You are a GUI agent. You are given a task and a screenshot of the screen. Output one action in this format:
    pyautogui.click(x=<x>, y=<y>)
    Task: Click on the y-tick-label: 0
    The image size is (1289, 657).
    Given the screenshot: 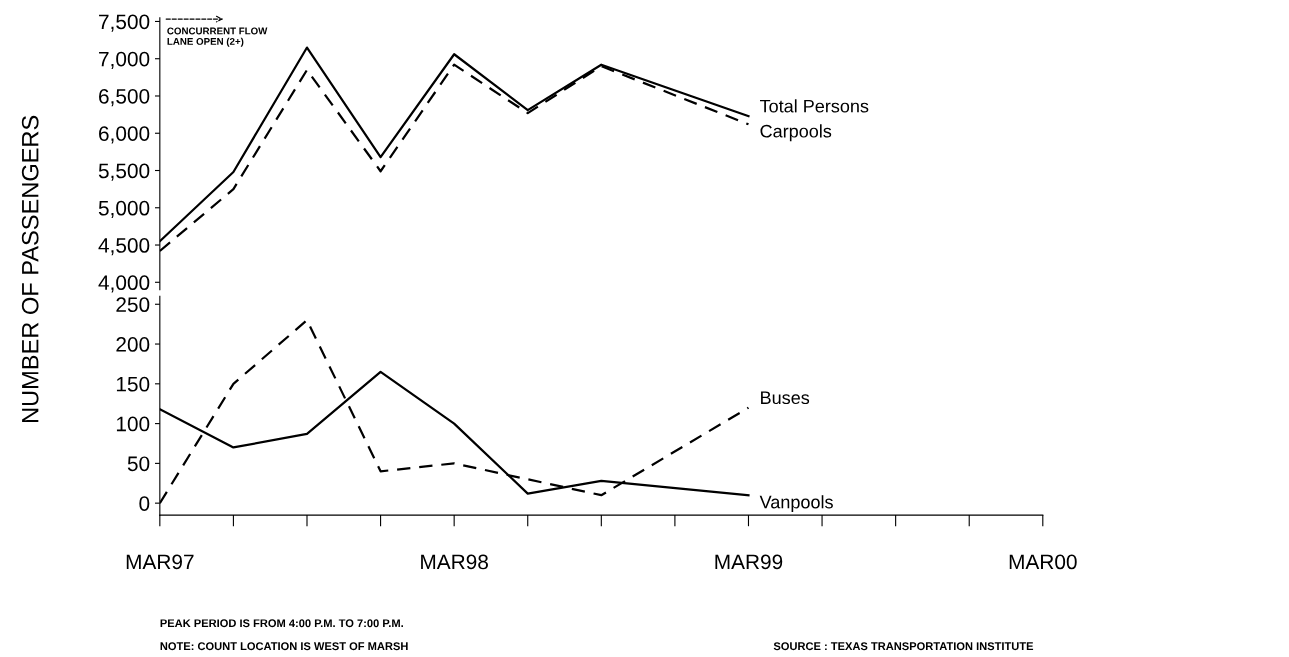 What is the action you would take?
    pyautogui.click(x=144, y=503)
    